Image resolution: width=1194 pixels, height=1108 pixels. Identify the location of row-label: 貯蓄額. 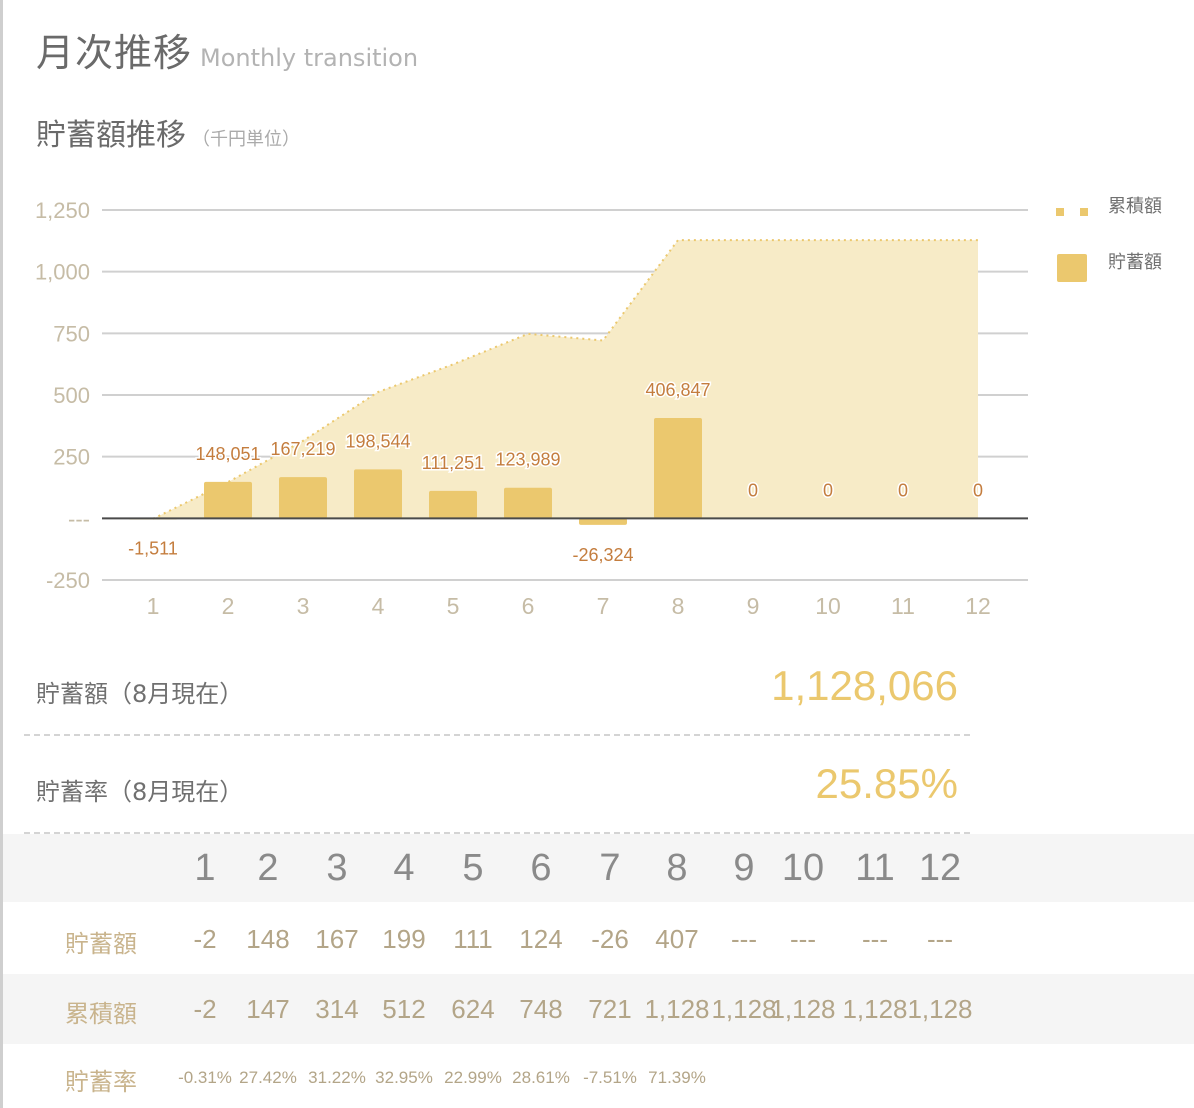
(101, 944).